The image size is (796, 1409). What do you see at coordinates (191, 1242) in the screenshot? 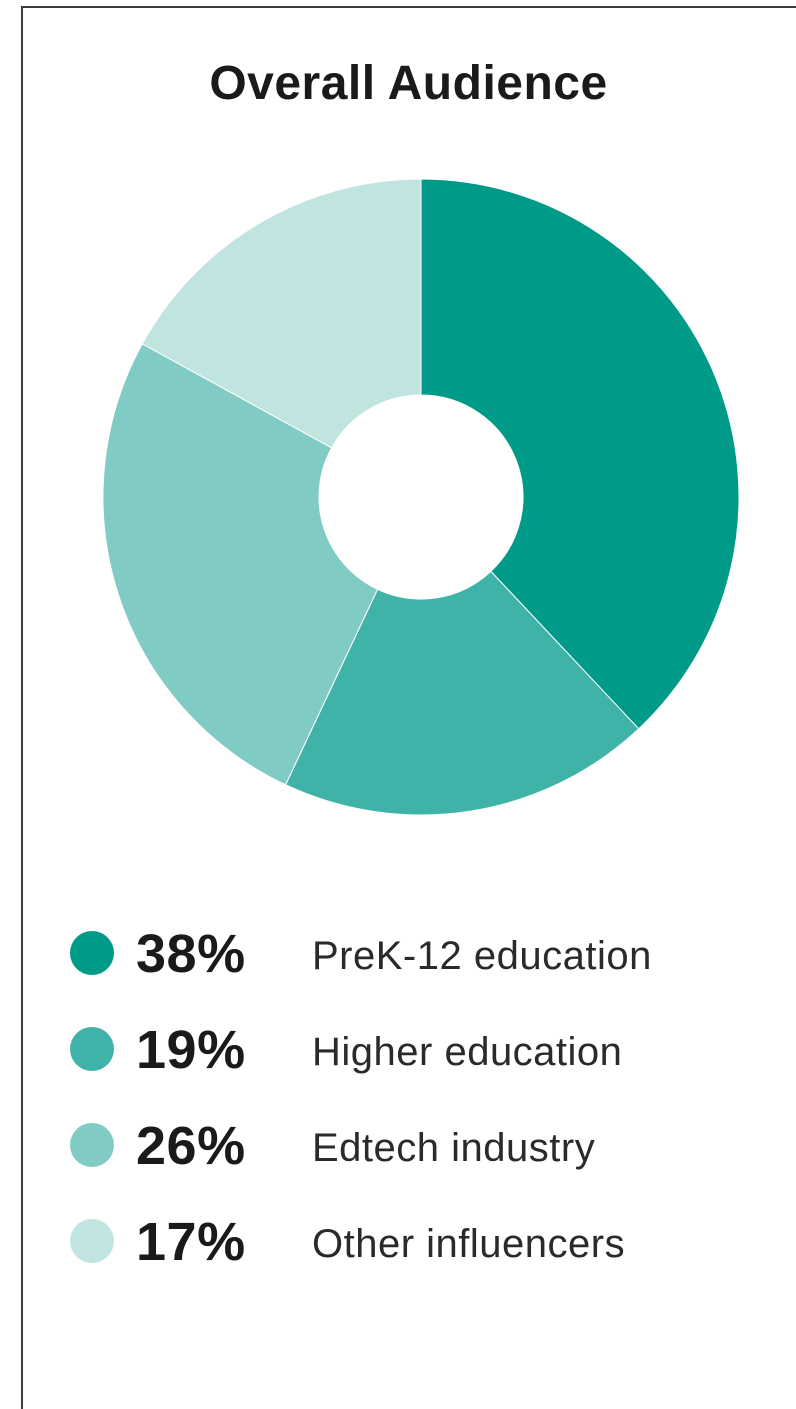
I see `legend-value: 17%` at bounding box center [191, 1242].